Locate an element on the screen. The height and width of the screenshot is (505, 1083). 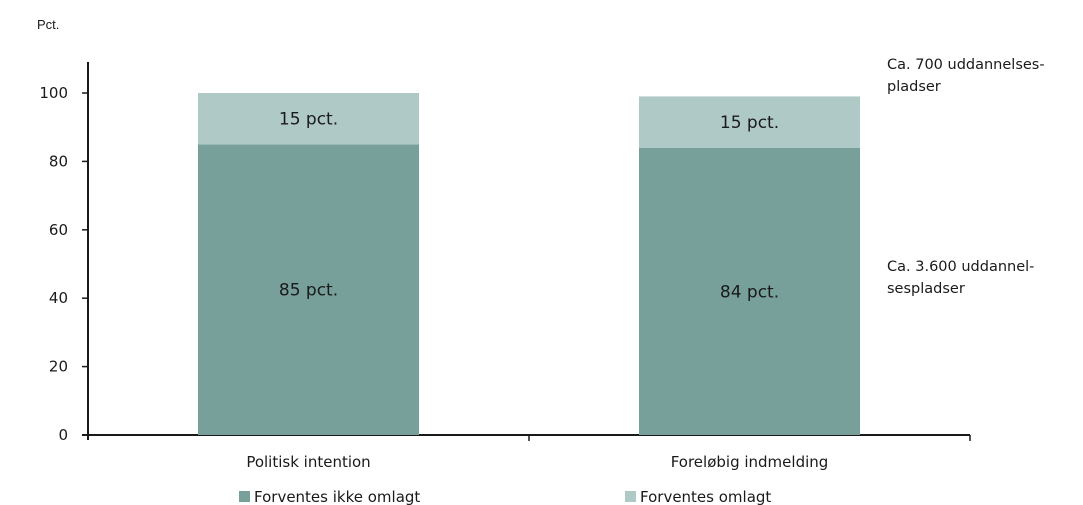
x-category-label: Foreløbig indmelding is located at coordinates (750, 462).